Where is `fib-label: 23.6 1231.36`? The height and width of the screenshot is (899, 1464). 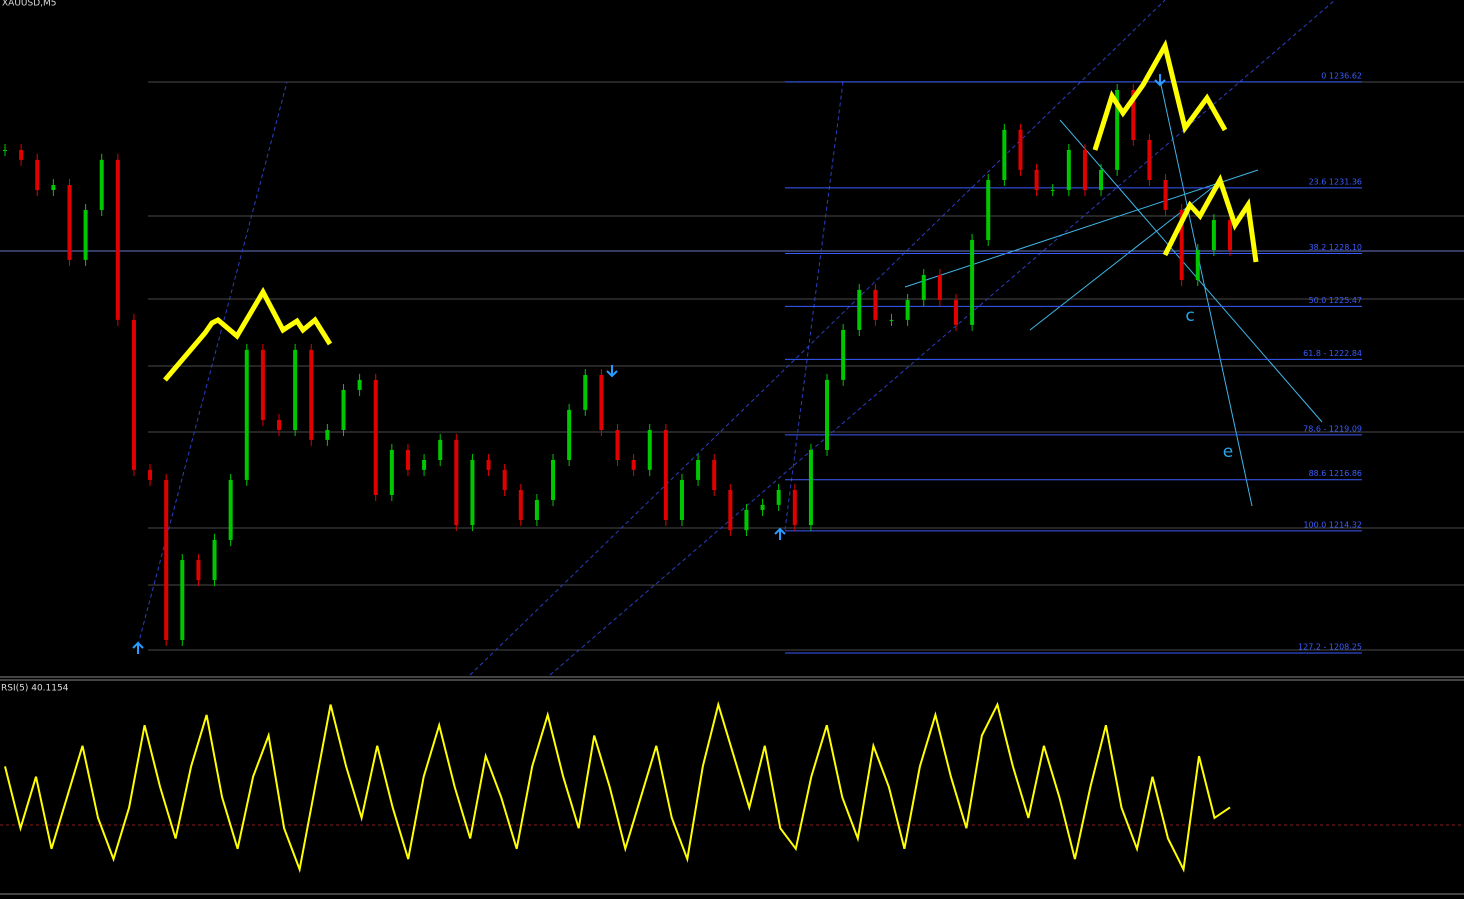 fib-label: 23.6 1231.36 is located at coordinates (1335, 181).